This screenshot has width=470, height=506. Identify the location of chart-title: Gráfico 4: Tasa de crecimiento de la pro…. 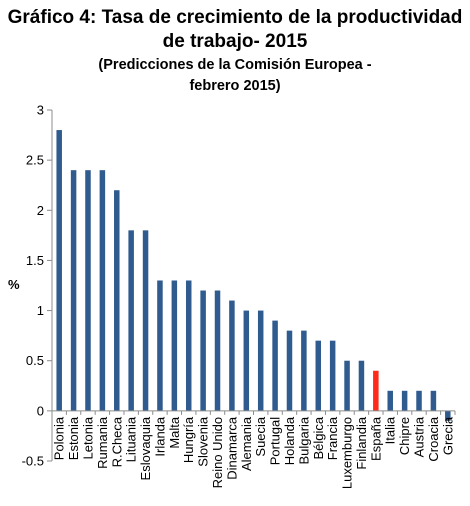
(235, 29).